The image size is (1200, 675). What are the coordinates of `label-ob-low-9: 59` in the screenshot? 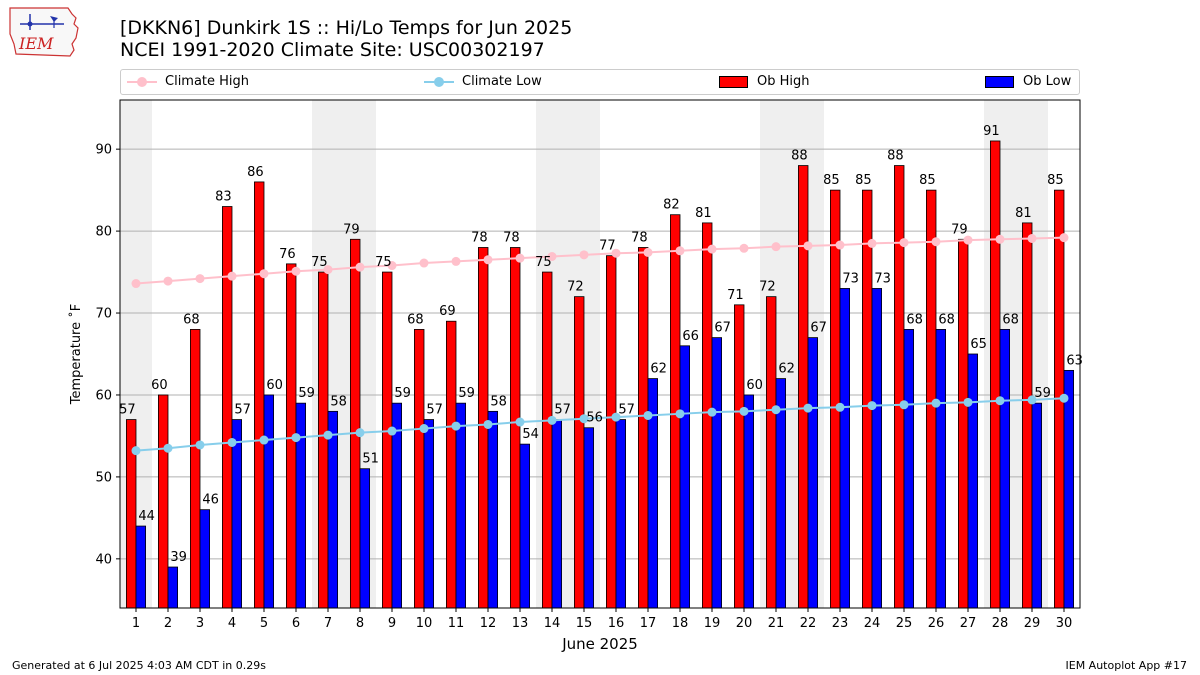 It's located at (402, 393).